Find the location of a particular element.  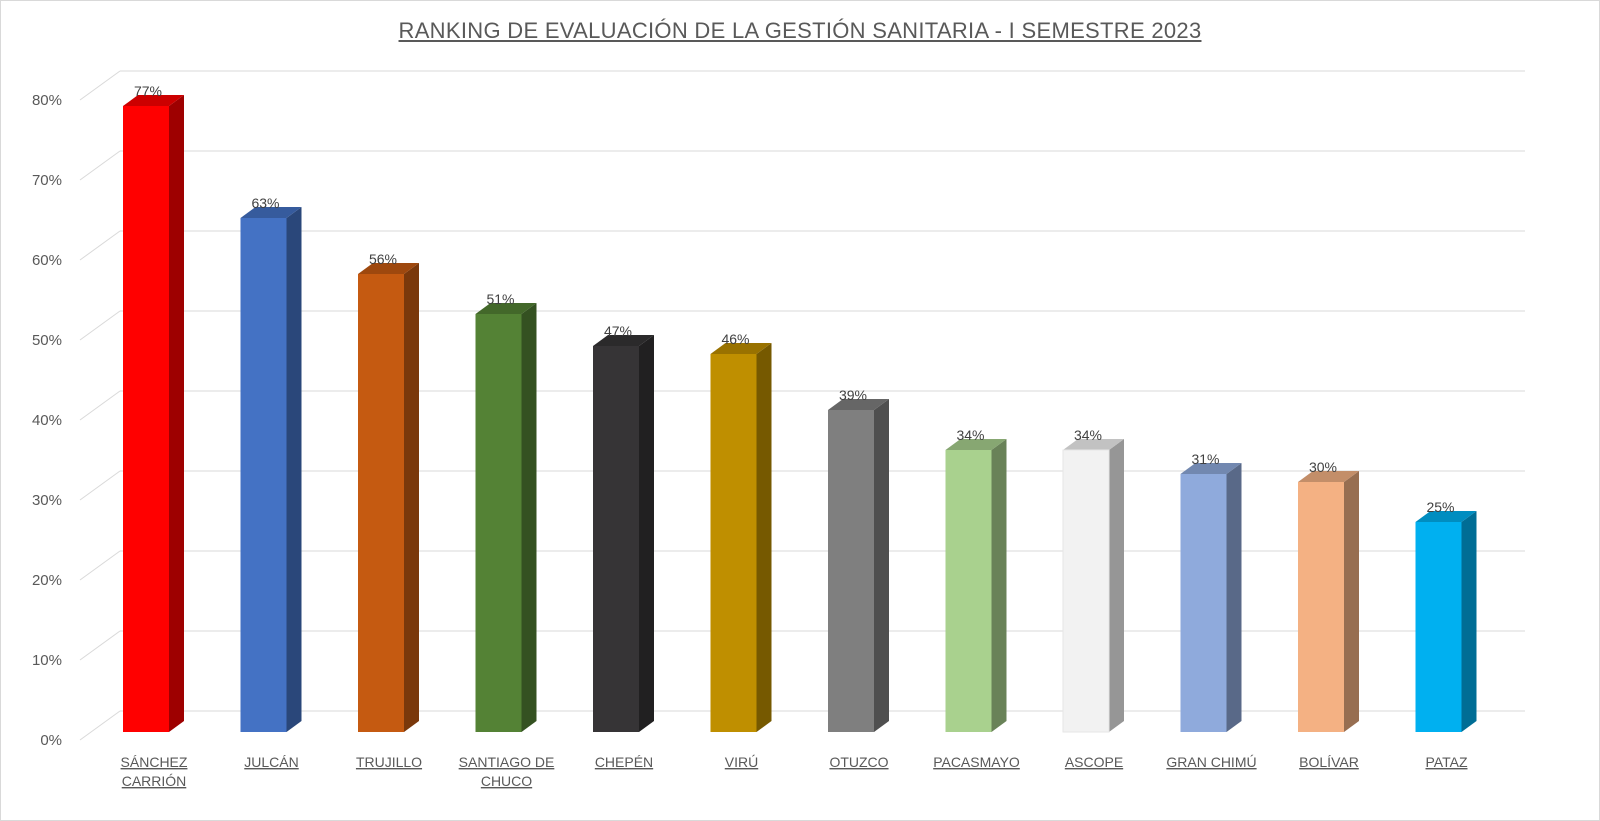

y-tick-label: 0% is located at coordinates (51, 740).